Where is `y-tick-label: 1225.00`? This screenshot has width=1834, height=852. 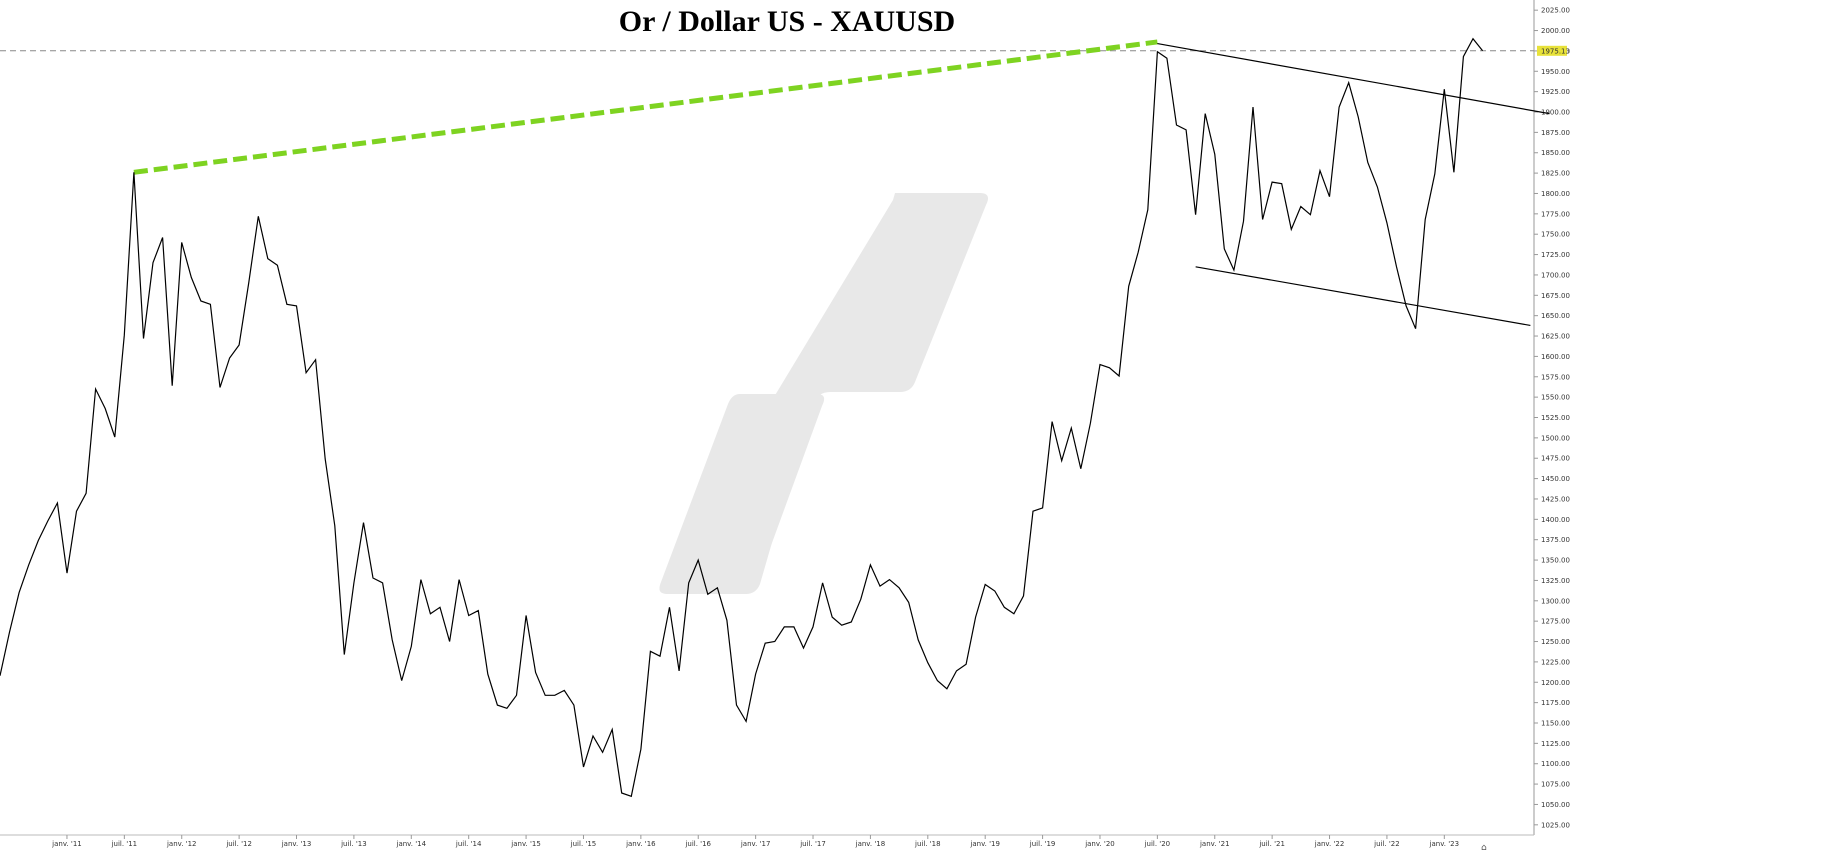
y-tick-label: 1225.00 is located at coordinates (1555, 662).